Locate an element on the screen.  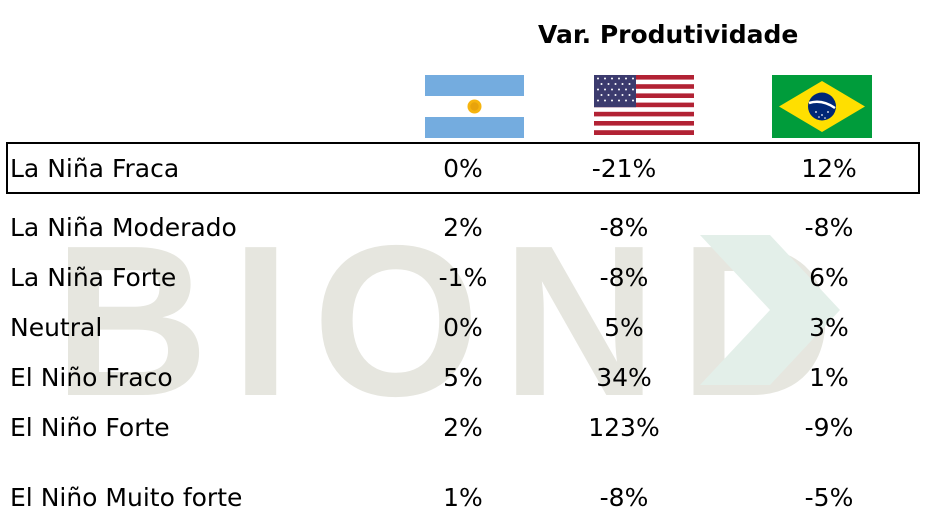
cell-argentina: 1% is located at coordinates (463, 497).